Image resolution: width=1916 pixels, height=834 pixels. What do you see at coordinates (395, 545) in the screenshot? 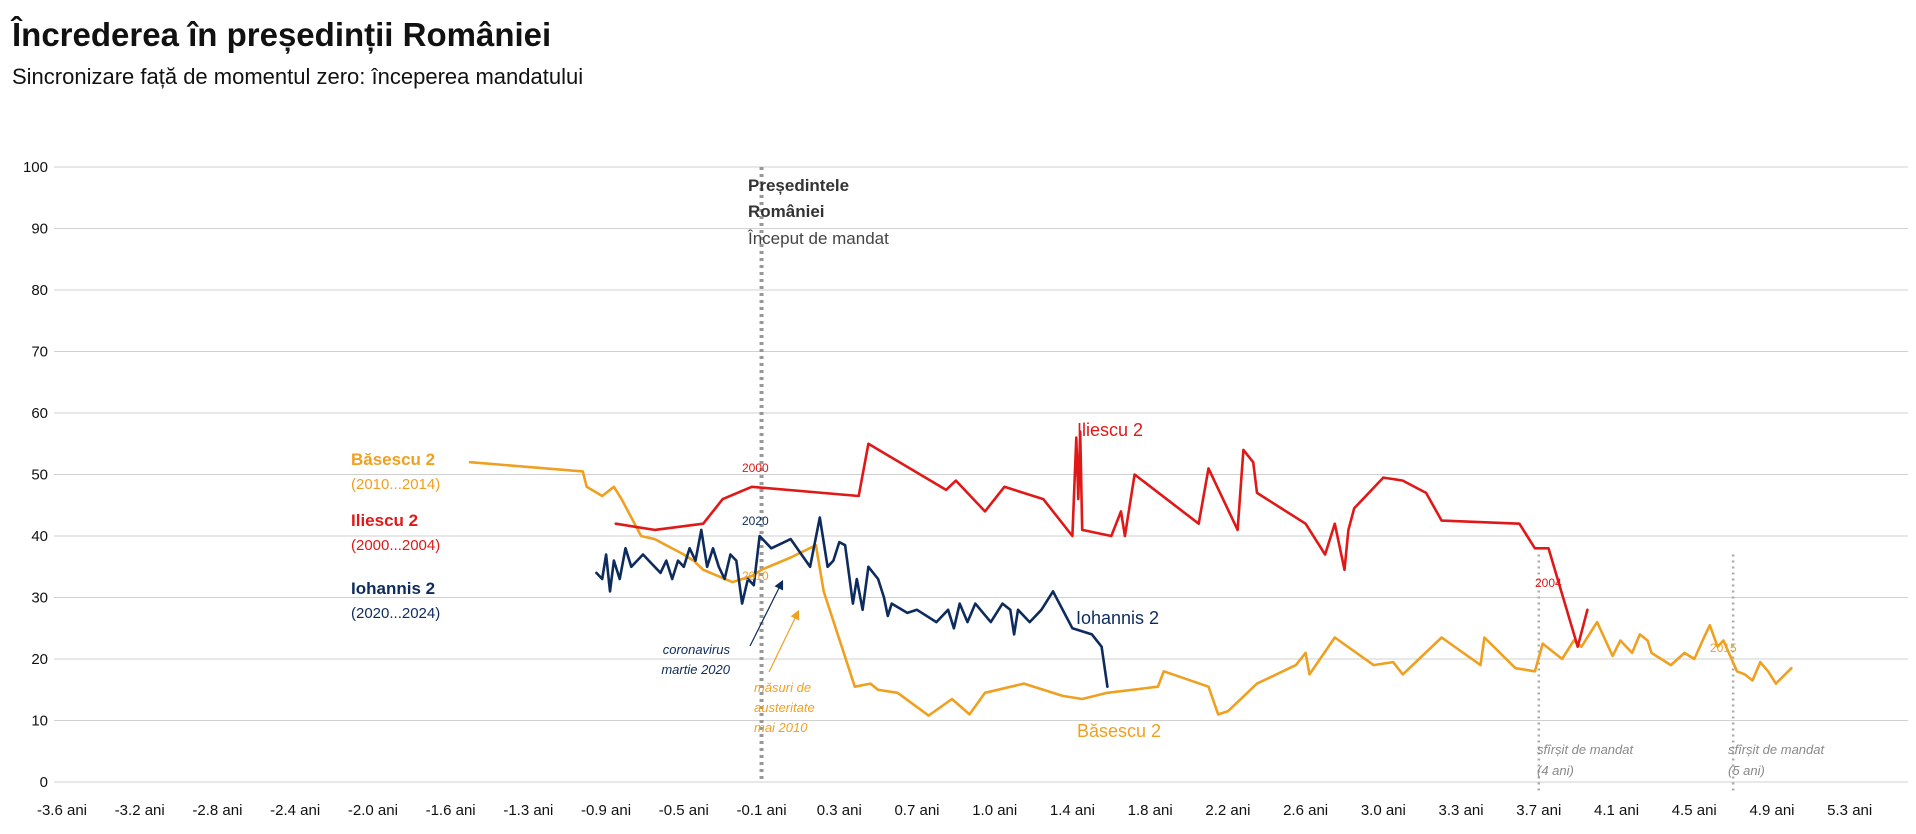
I see `legend-iliescu-period: (2000...2004)` at bounding box center [395, 545].